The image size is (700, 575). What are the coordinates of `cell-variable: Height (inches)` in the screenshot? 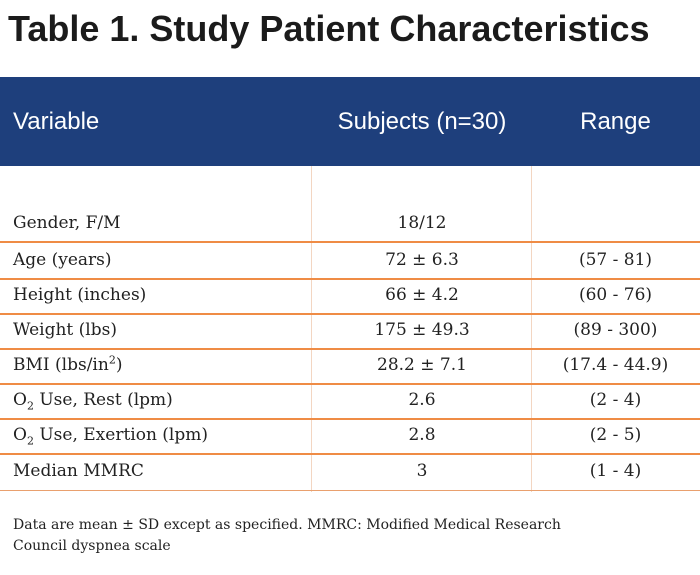 It's located at (80, 295).